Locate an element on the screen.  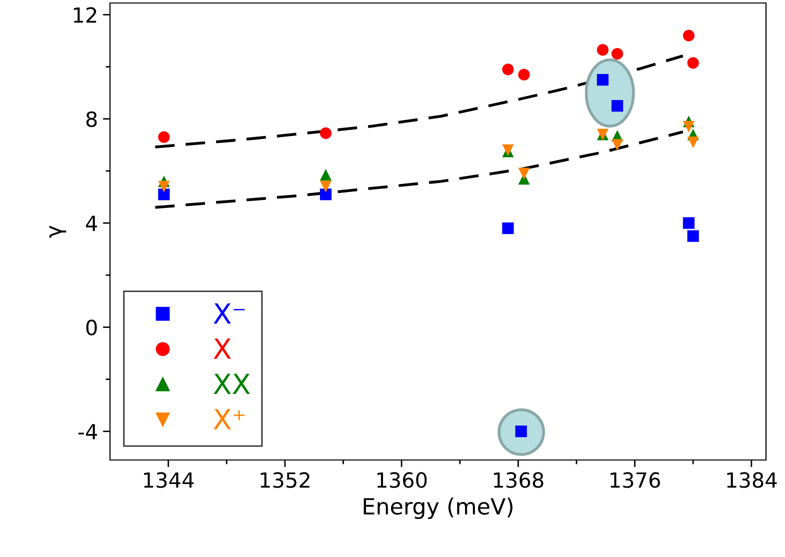
legend-label: X⁻ is located at coordinates (229, 313).